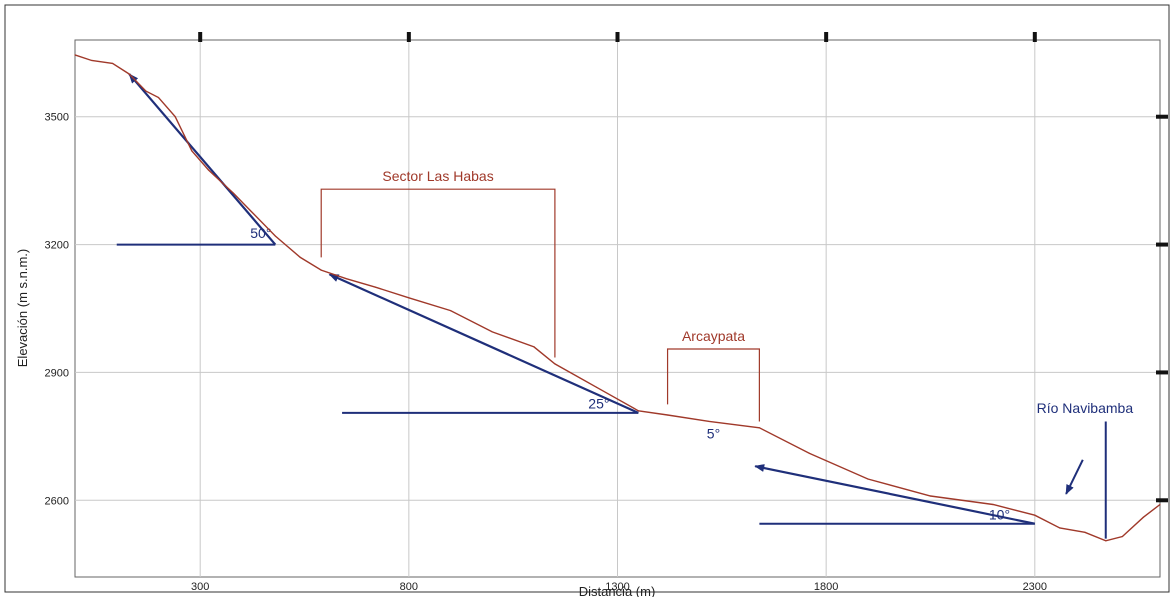  What do you see at coordinates (57, 501) in the screenshot?
I see `y-tick-label: 2600` at bounding box center [57, 501].